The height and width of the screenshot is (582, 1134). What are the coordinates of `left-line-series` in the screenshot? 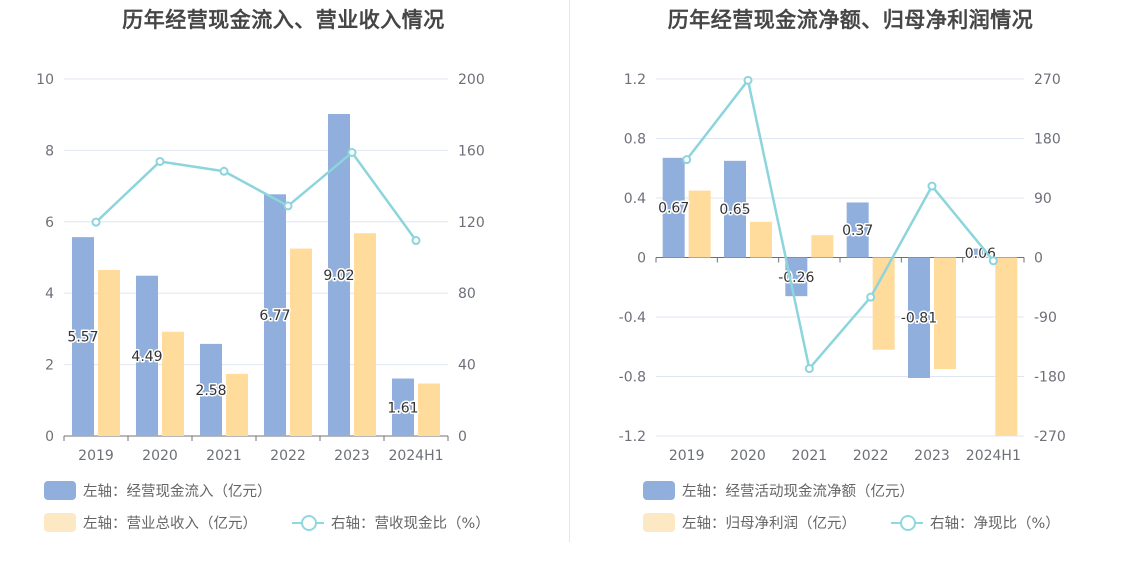 It's located at (256, 196).